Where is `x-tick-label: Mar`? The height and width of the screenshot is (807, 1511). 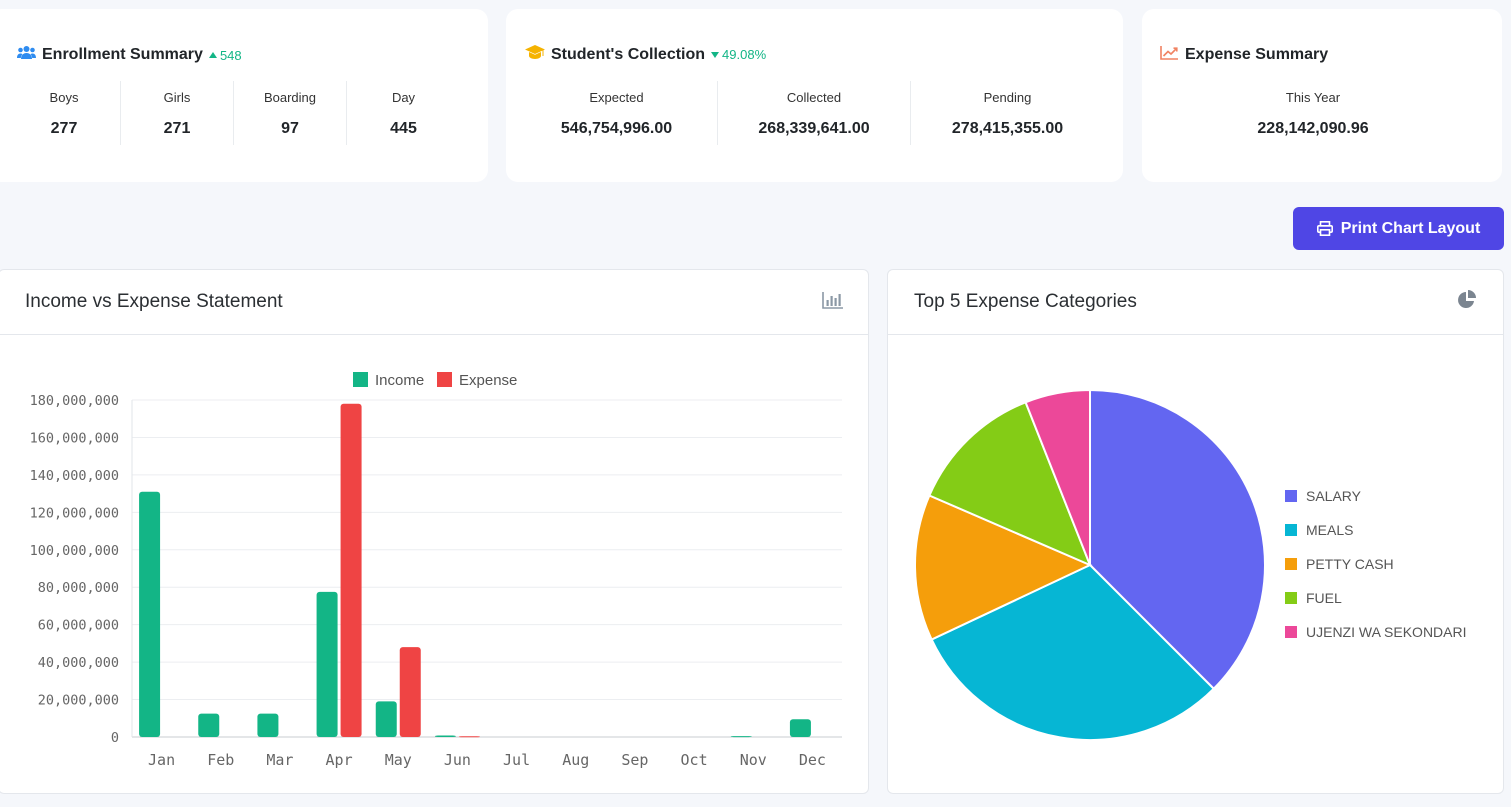
x-tick-label: Mar is located at coordinates (279, 760).